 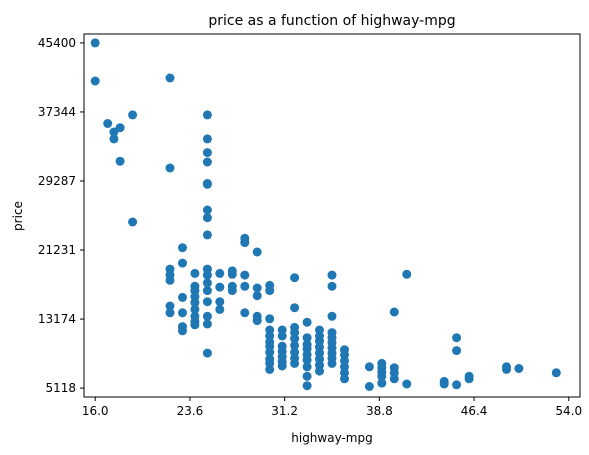 What do you see at coordinates (57, 43) in the screenshot?
I see `y-tick-label: 45400` at bounding box center [57, 43].